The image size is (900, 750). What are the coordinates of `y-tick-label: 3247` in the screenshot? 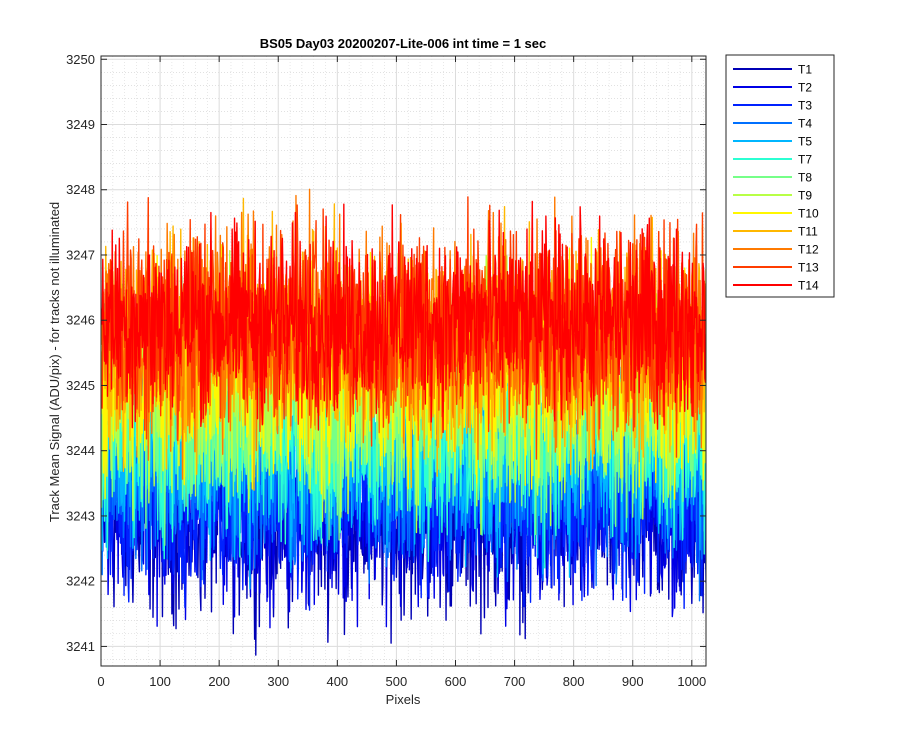 It's located at (80, 254).